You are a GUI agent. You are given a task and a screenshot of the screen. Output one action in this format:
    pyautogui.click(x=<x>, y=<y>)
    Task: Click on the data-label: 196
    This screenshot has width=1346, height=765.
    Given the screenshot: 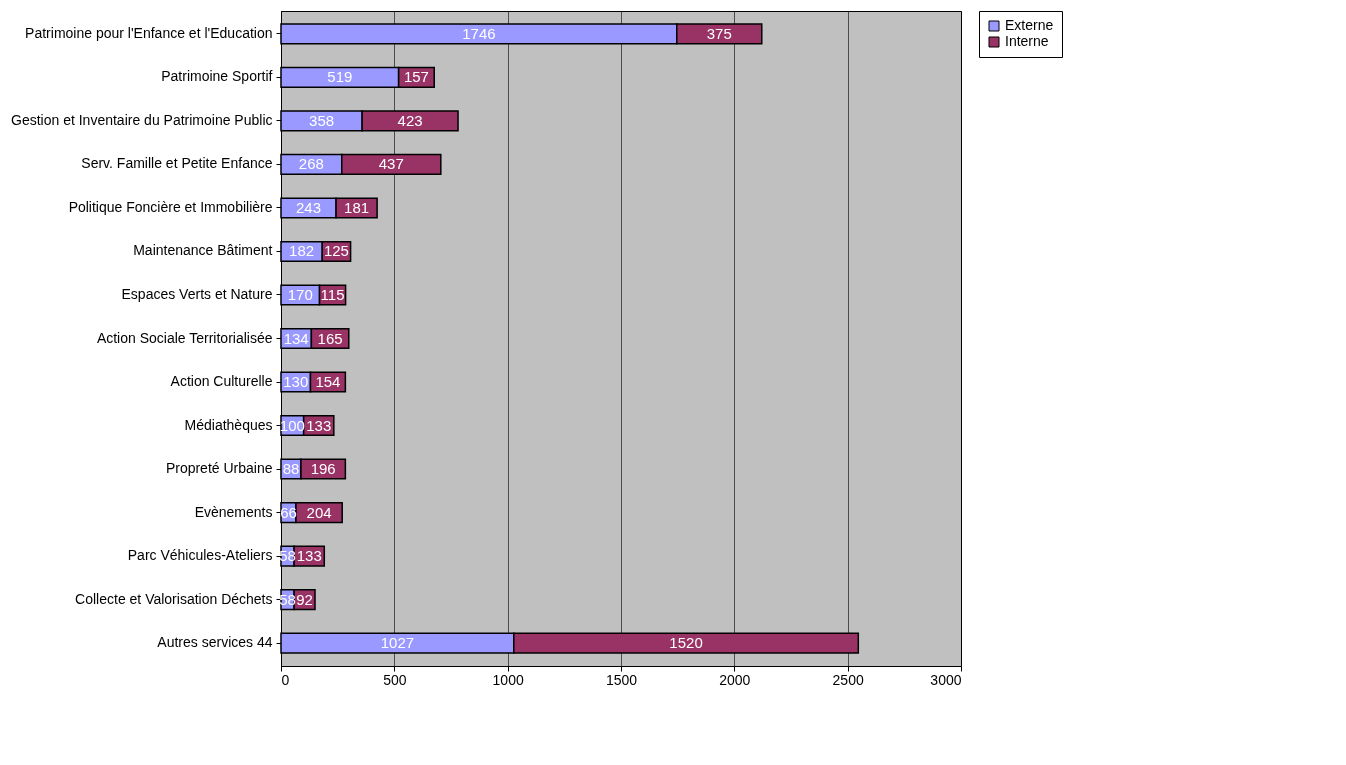 What is the action you would take?
    pyautogui.click(x=323, y=469)
    